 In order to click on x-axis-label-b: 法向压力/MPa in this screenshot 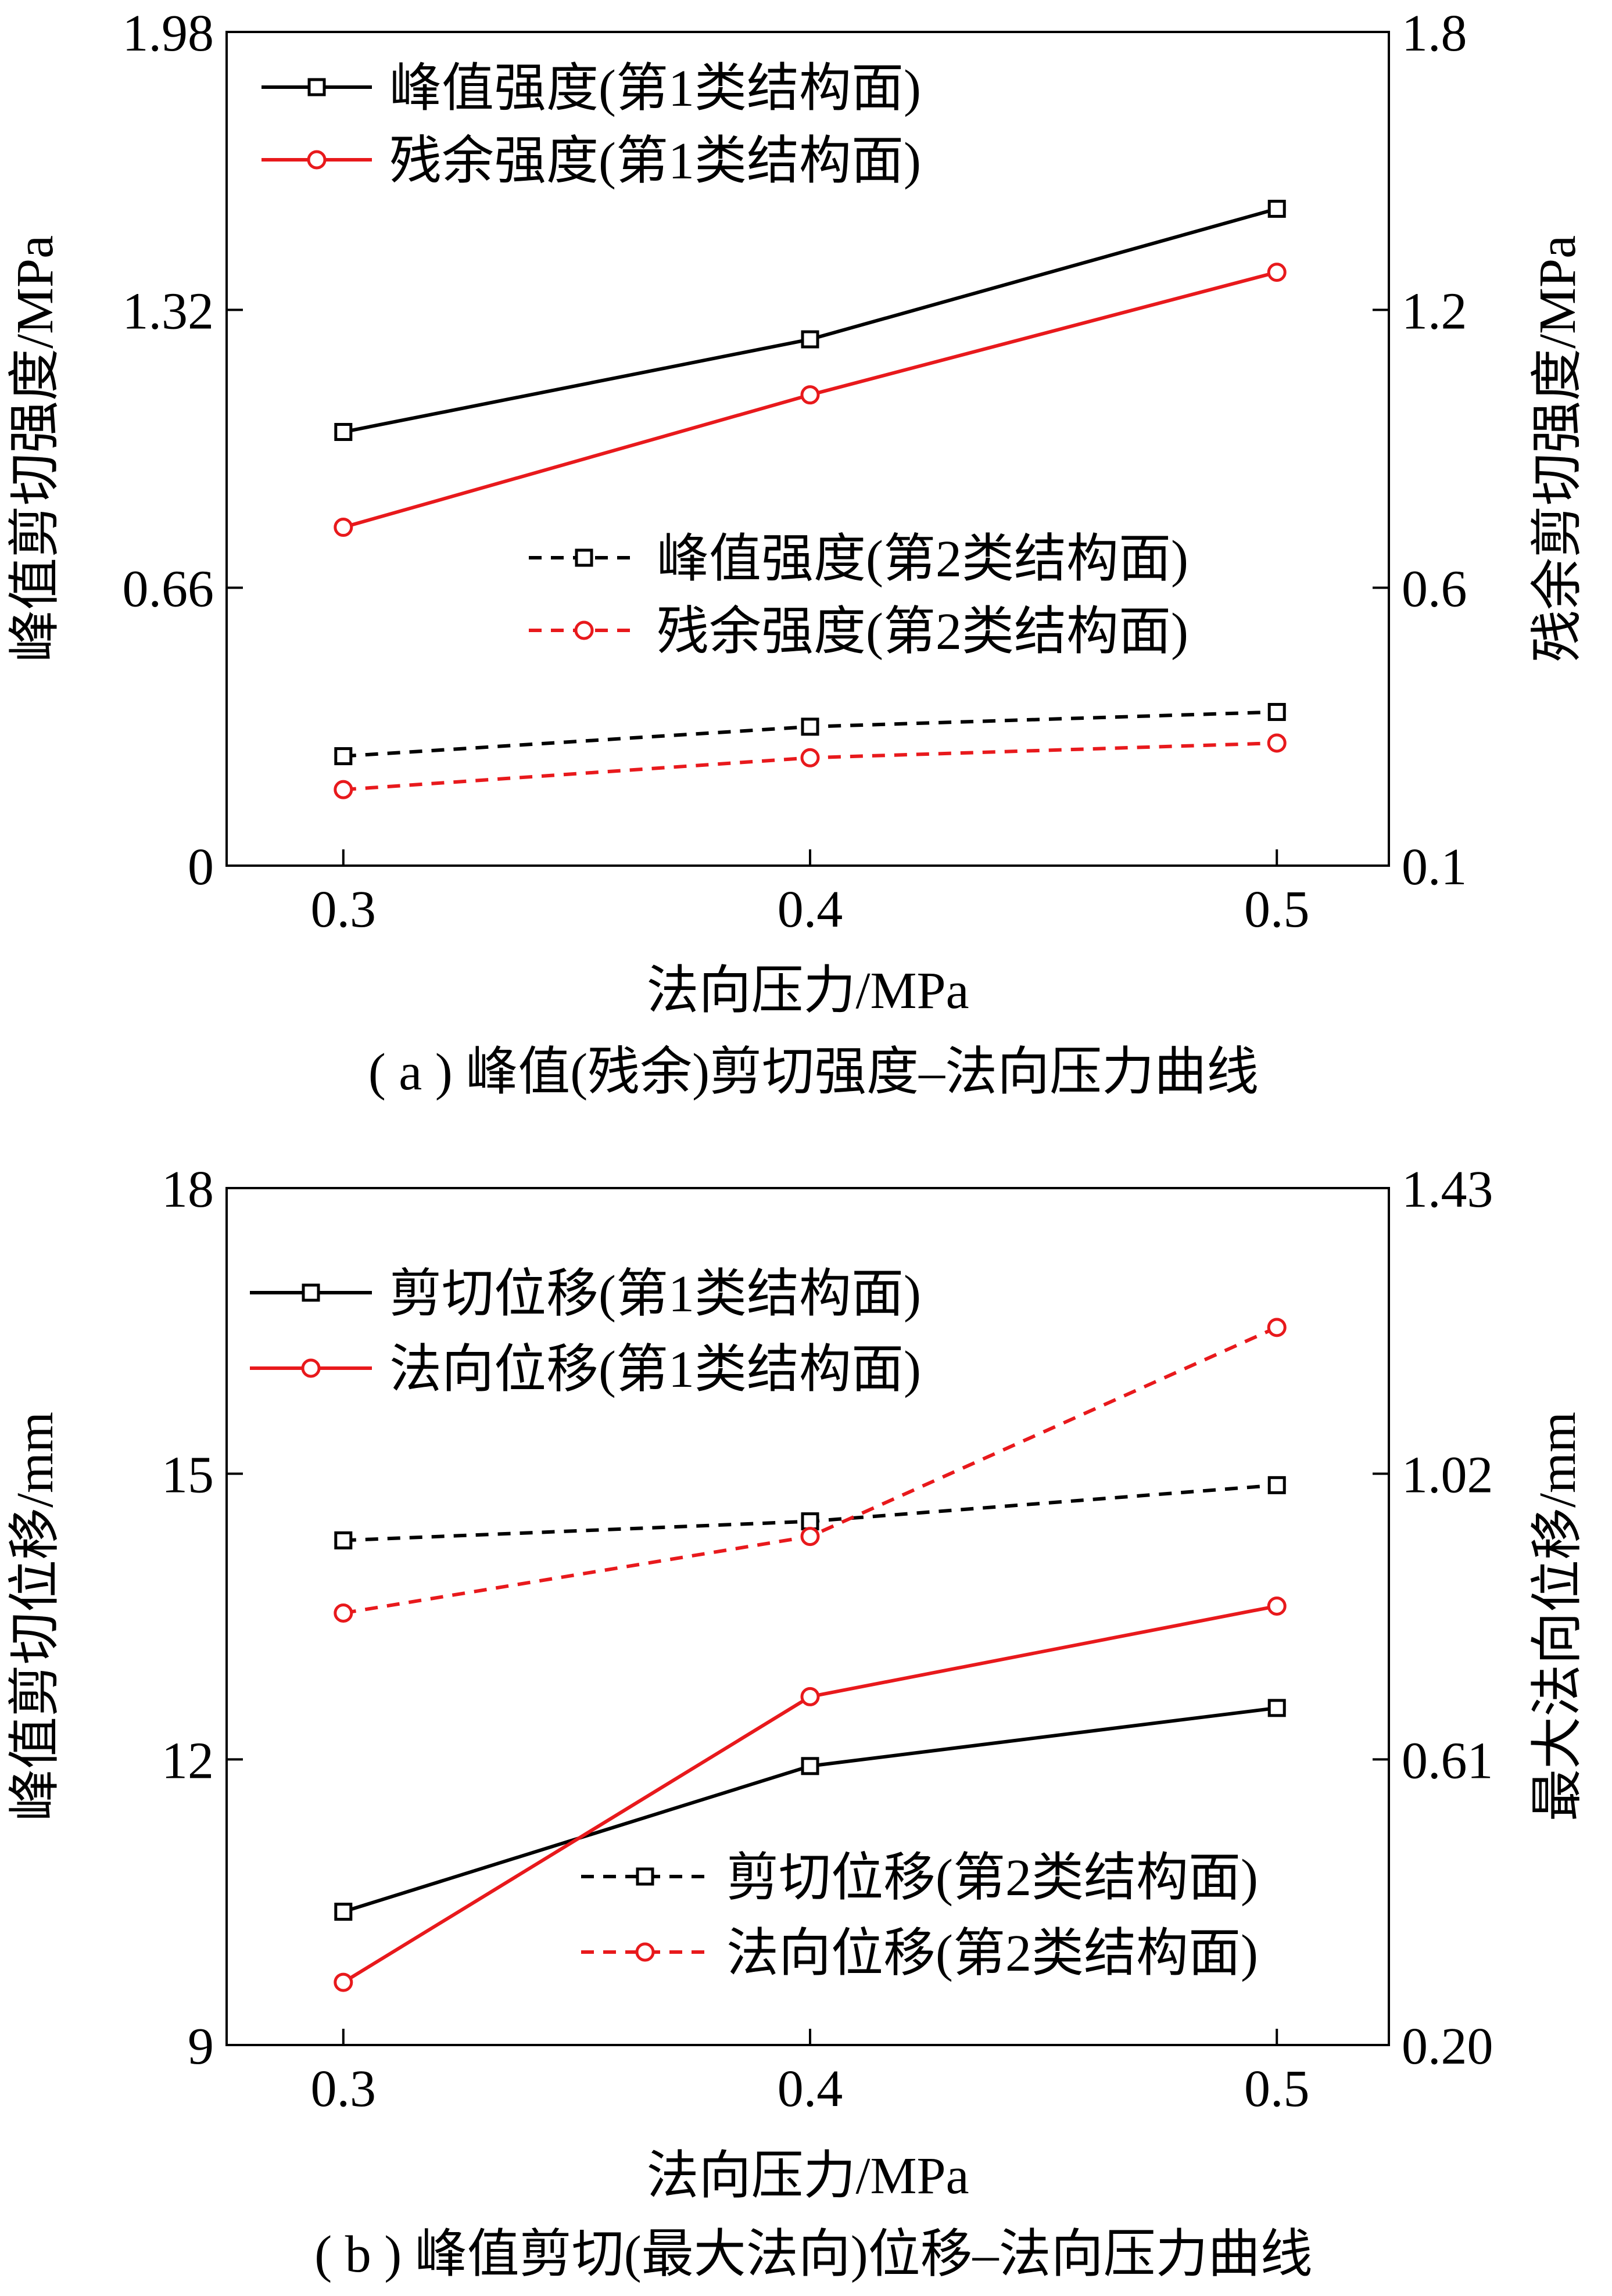, I will do `click(807, 2176)`.